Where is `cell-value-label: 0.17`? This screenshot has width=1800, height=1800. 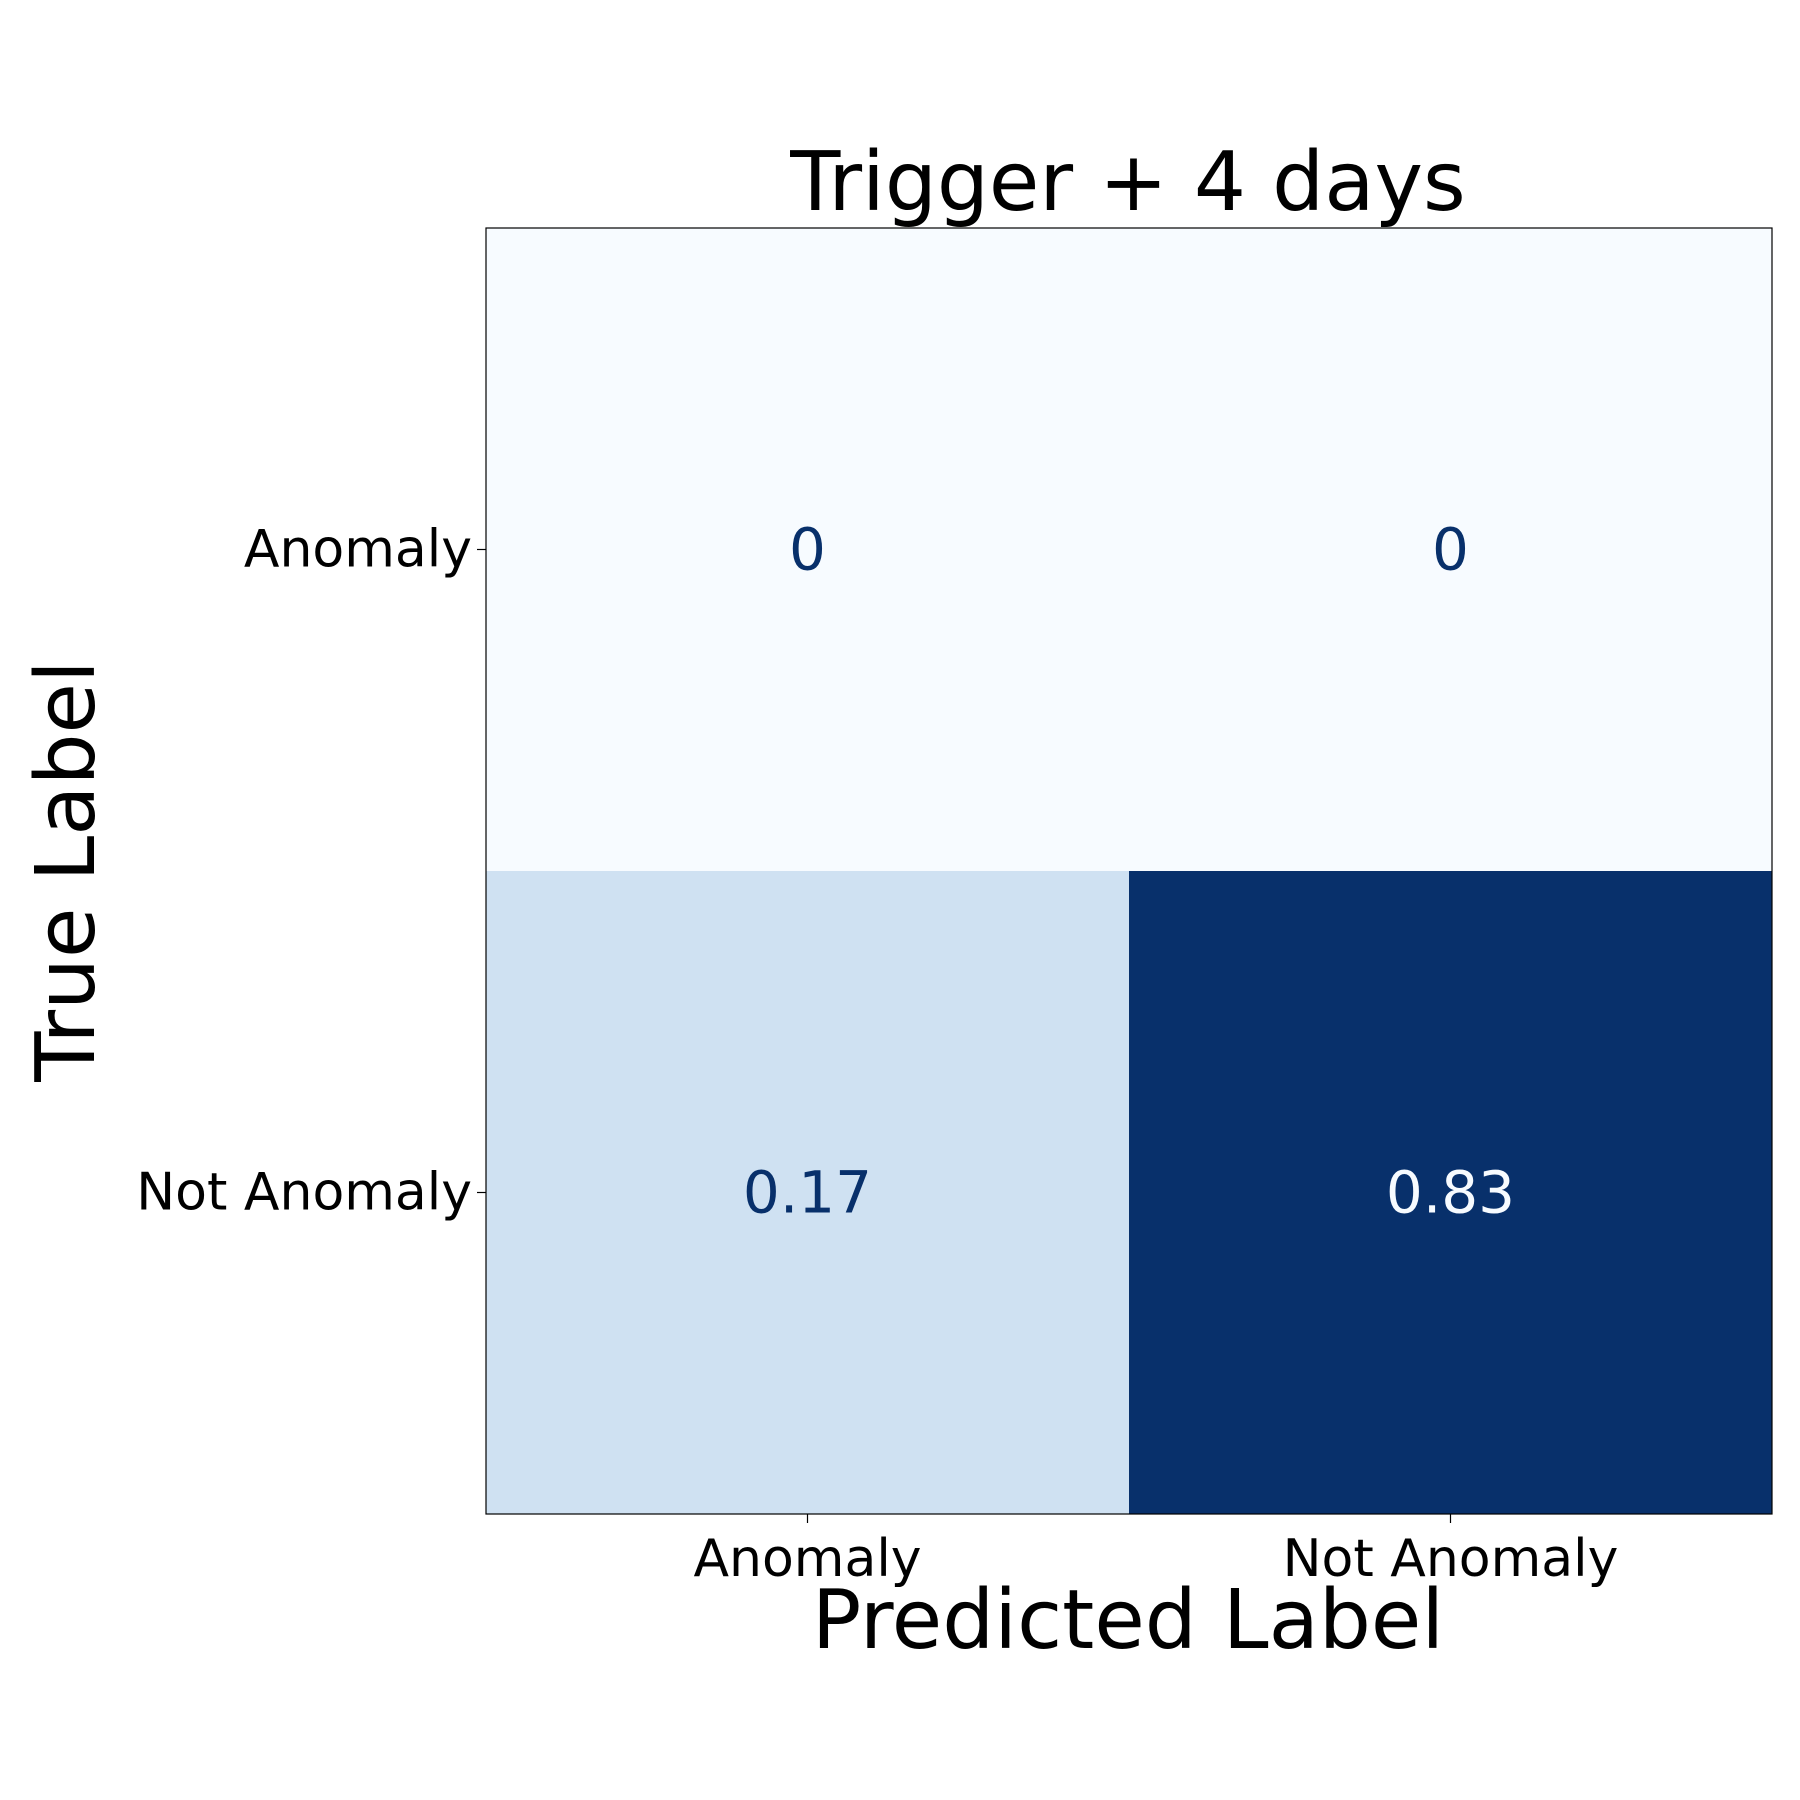
cell-value-label: 0.17 is located at coordinates (807, 1193).